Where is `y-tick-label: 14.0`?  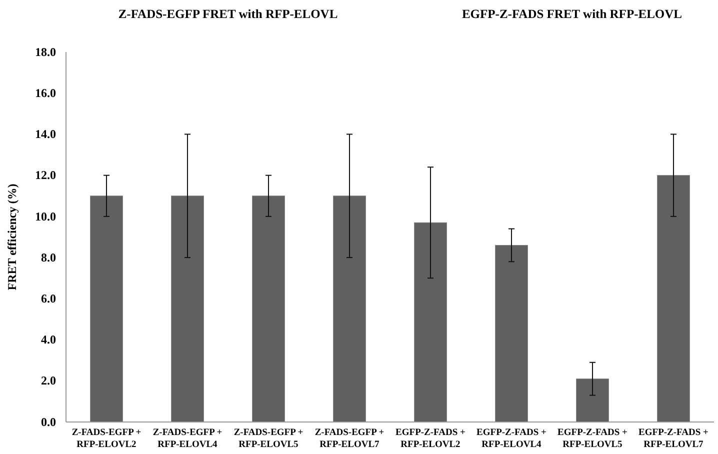
y-tick-label: 14.0 is located at coordinates (45, 134).